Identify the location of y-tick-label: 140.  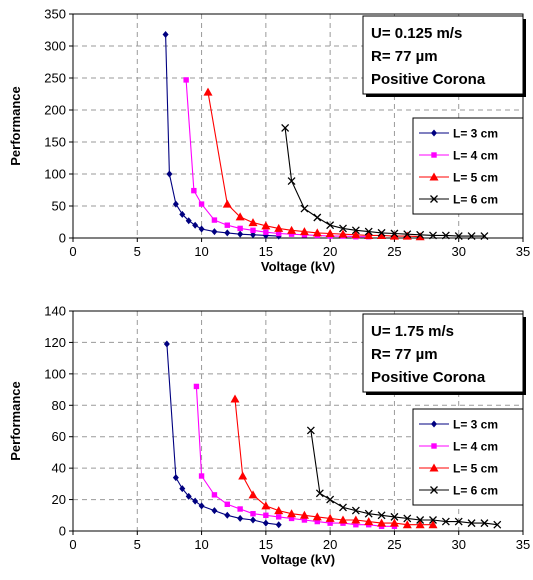
(55, 311).